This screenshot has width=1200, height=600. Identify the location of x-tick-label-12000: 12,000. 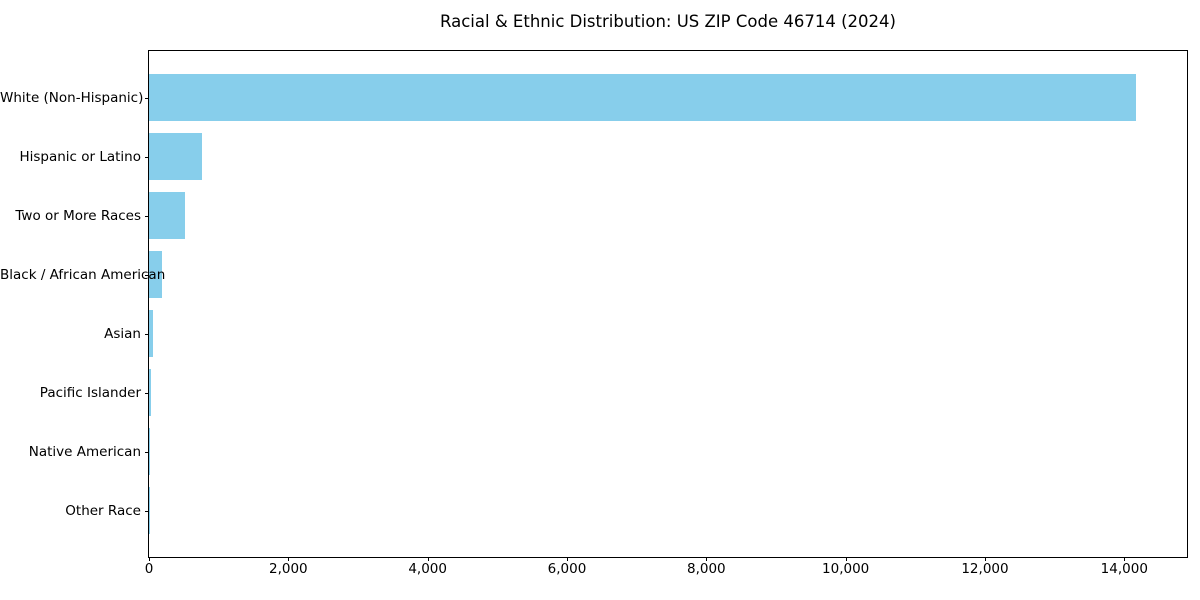
(985, 569).